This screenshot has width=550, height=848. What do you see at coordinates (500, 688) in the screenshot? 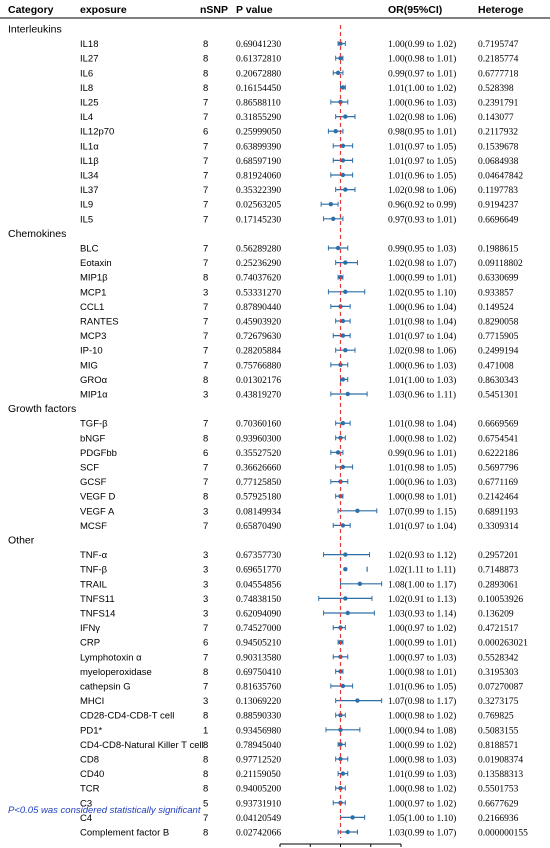
I see `heterogeneity-value: 0.07270087` at bounding box center [500, 688].